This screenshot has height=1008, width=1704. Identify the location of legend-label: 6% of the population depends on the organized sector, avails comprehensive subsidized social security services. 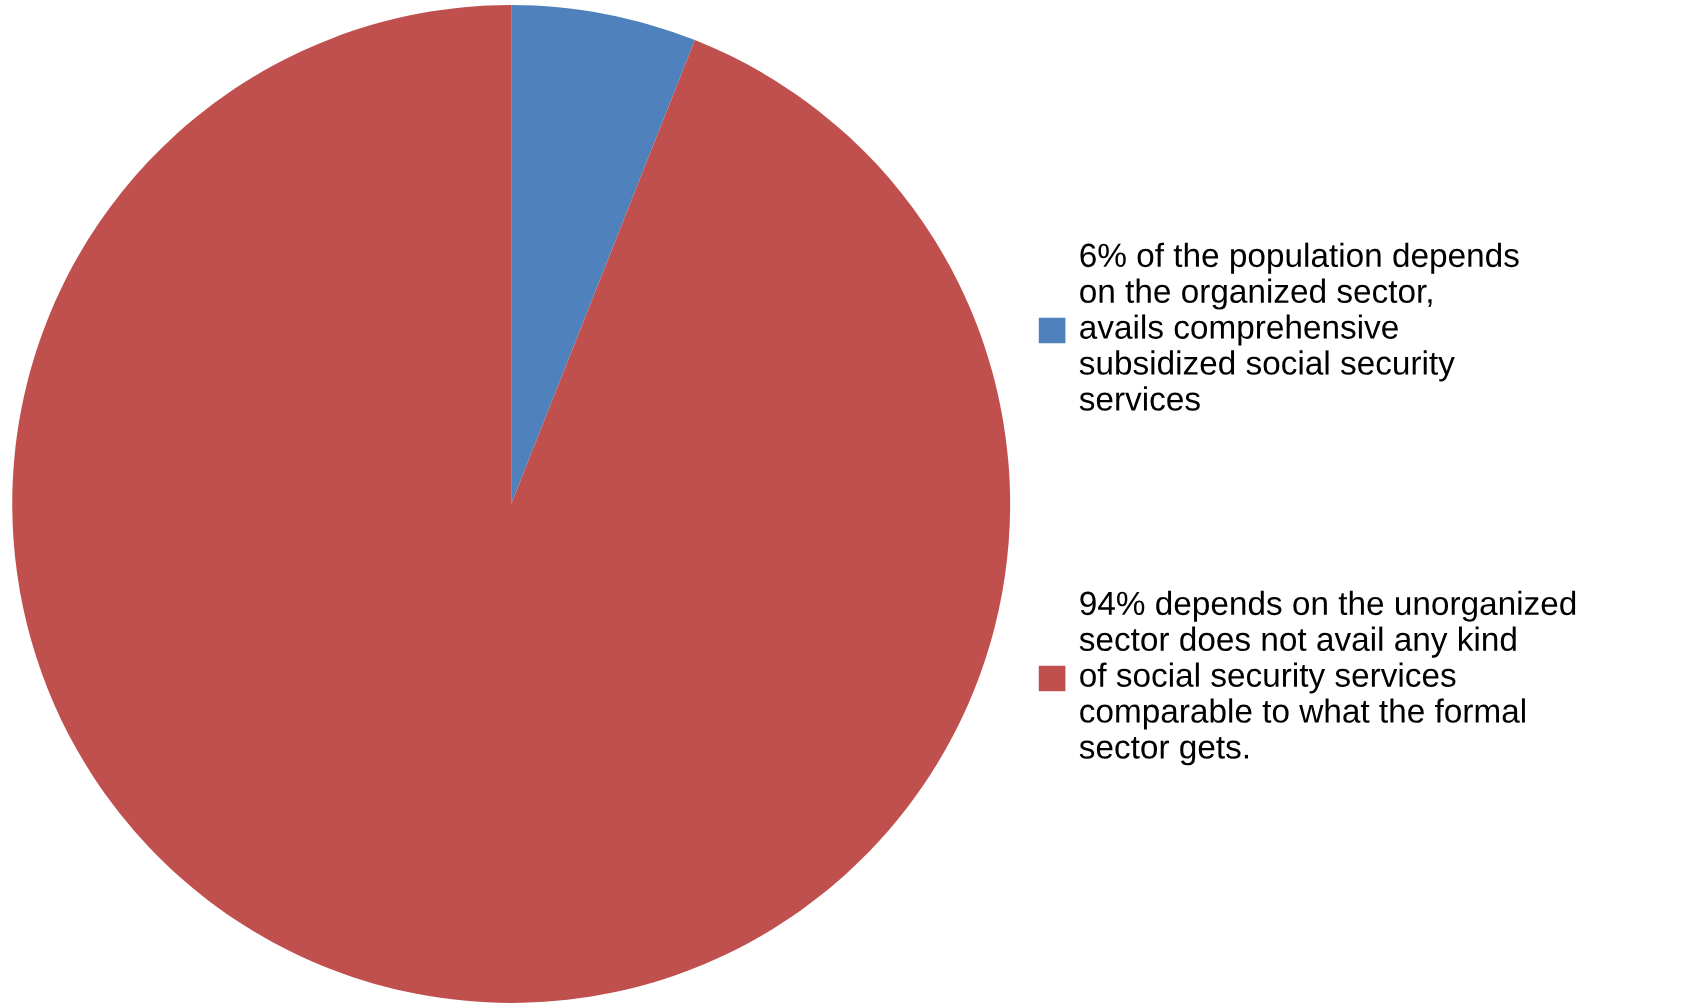
(1299, 326).